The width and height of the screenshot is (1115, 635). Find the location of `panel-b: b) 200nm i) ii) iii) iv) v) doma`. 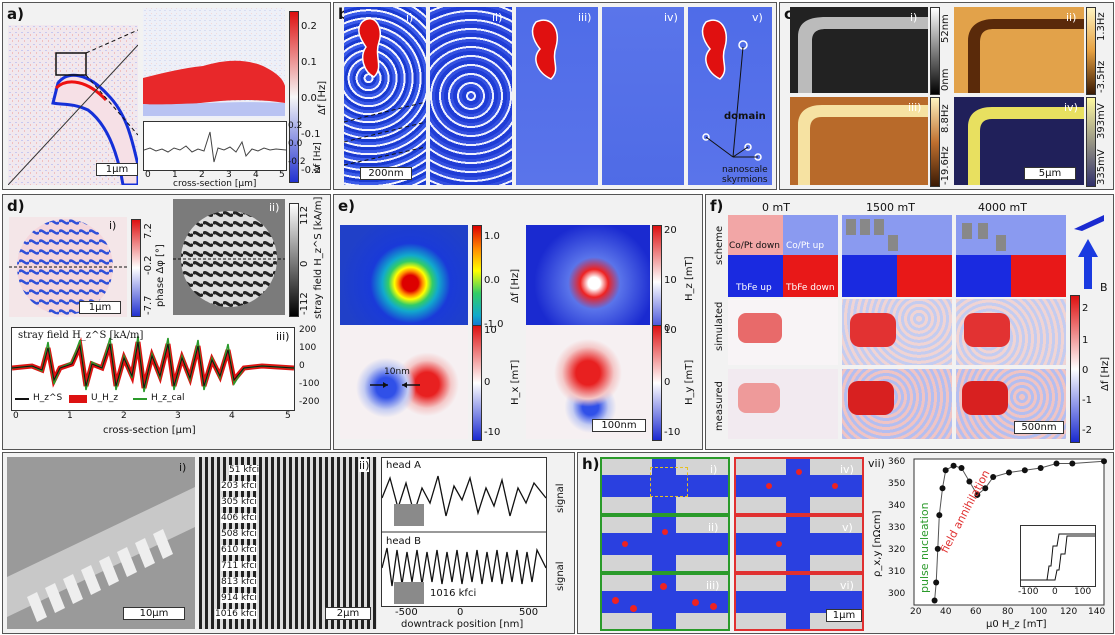

panel-b: b) 200nm i) ii) iii) iv) v) doma is located at coordinates (555, 96).